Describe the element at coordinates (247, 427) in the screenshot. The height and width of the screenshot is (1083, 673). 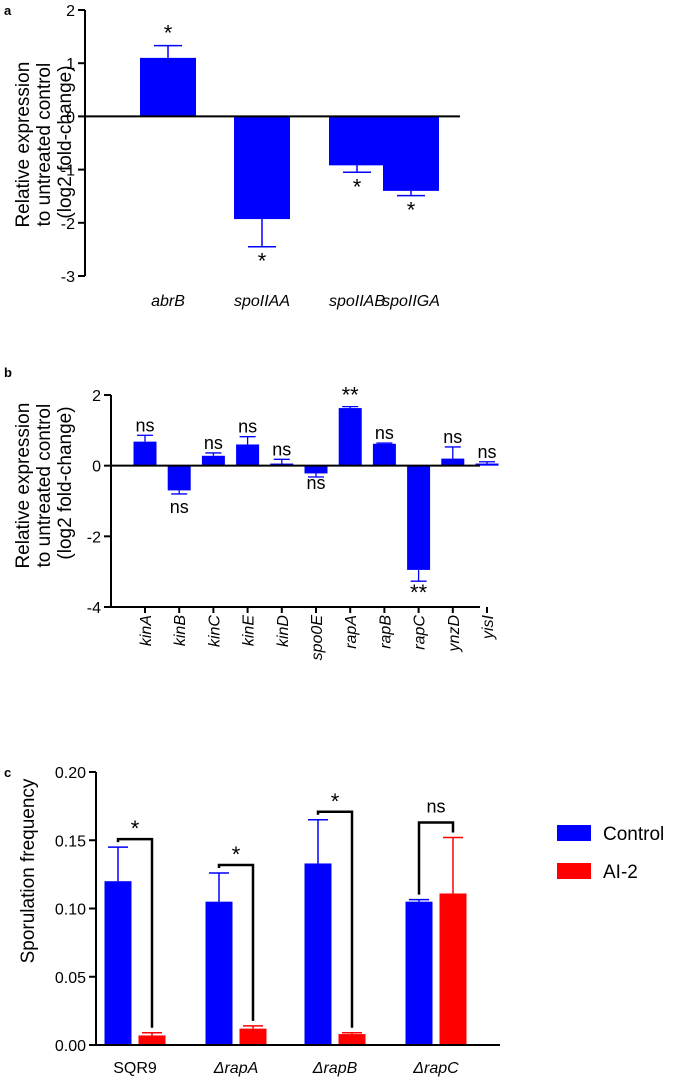
I see `significance-kinE: ns` at that location.